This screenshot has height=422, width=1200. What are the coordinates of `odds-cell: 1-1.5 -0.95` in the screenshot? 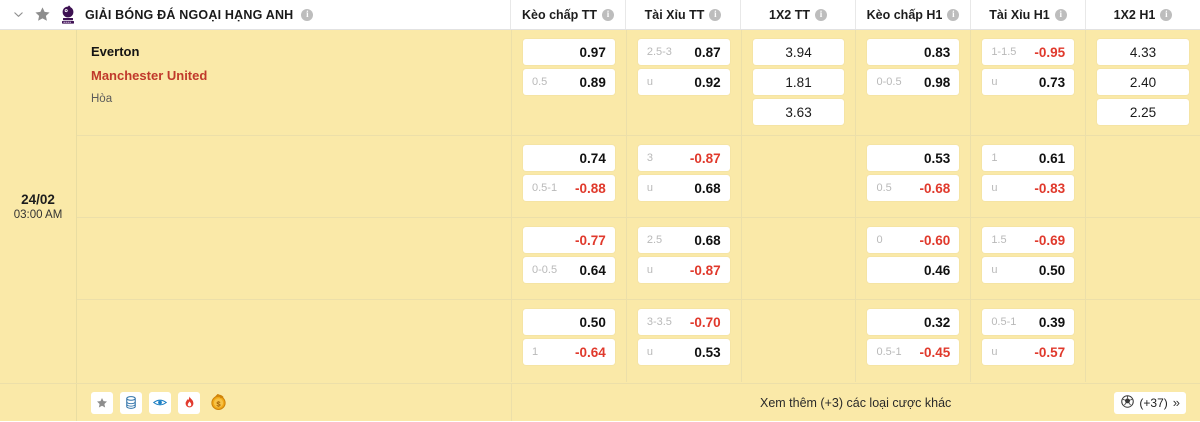 It's located at (1028, 52).